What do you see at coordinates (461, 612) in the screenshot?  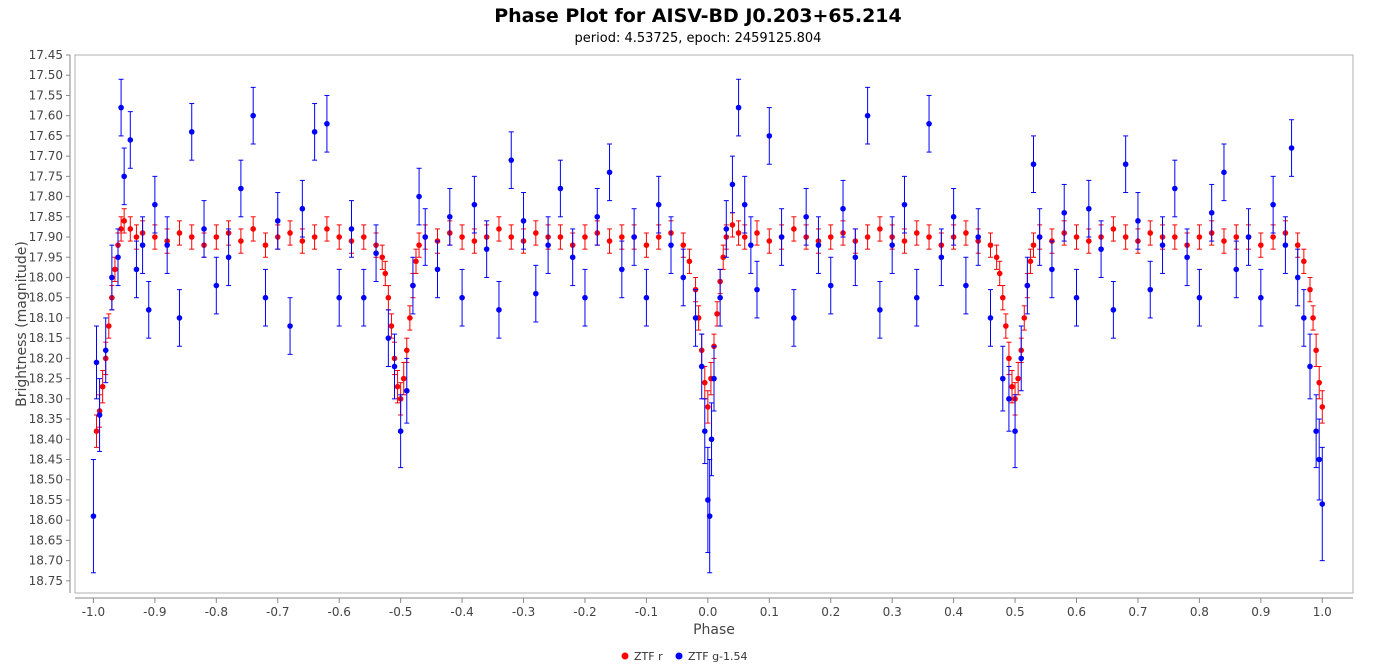 I see `x-tick-label: -0.4` at bounding box center [461, 612].